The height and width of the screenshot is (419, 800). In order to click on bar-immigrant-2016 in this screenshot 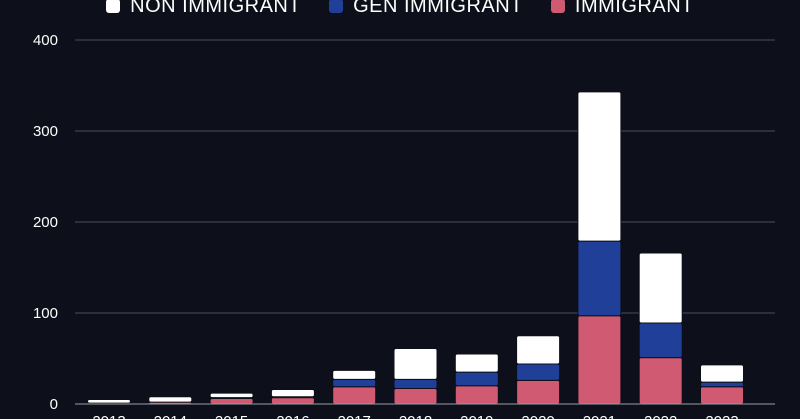, I will do `click(292, 401)`.